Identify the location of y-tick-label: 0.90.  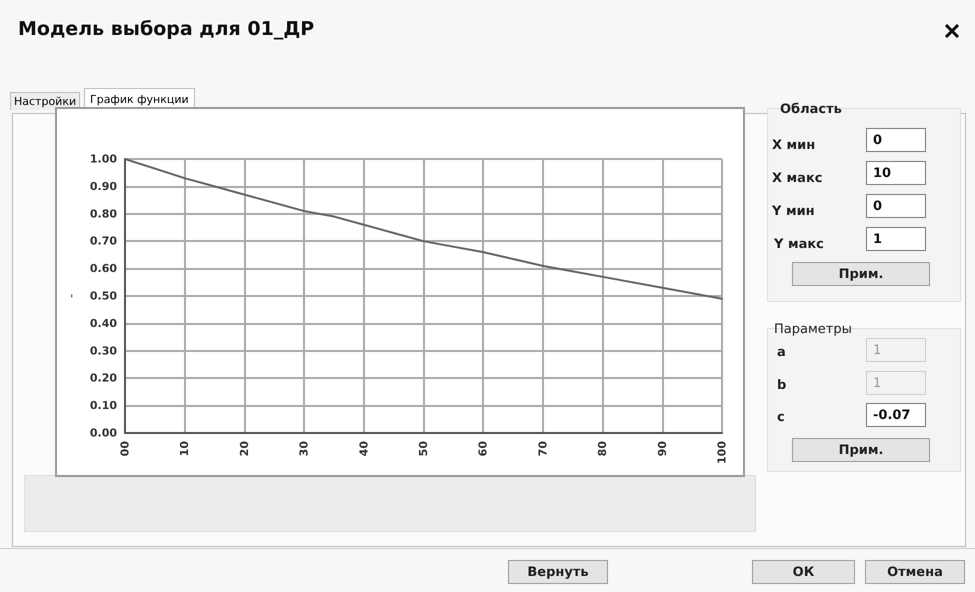
(104, 186).